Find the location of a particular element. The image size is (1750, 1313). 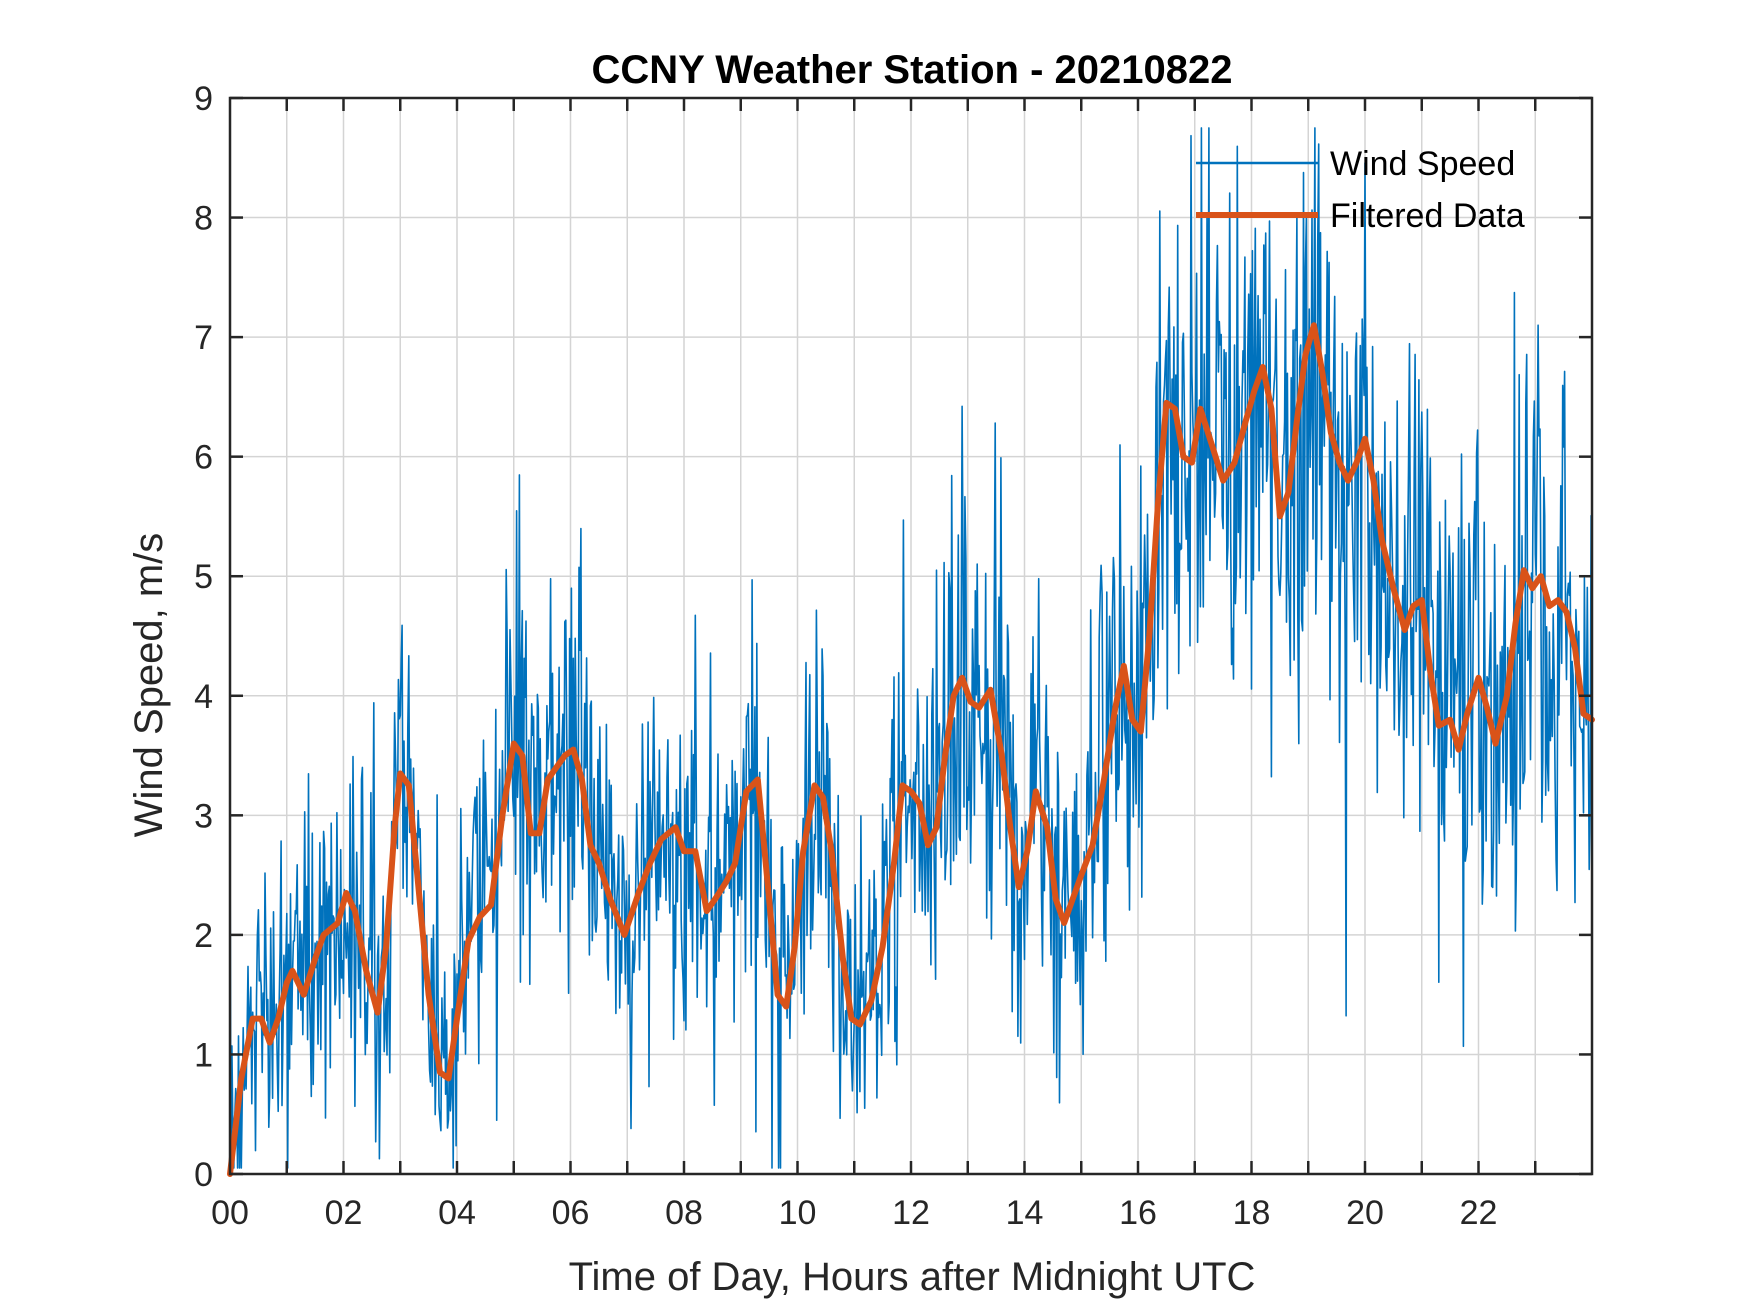

x-tick-label: 02 is located at coordinates (344, 1213).